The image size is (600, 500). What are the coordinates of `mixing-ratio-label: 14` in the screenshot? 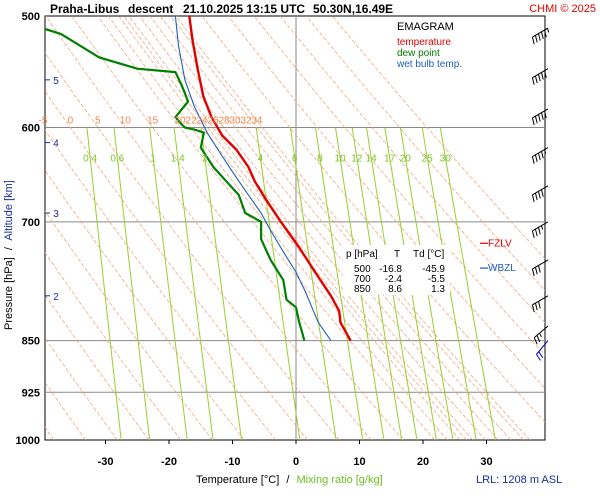 It's located at (372, 158).